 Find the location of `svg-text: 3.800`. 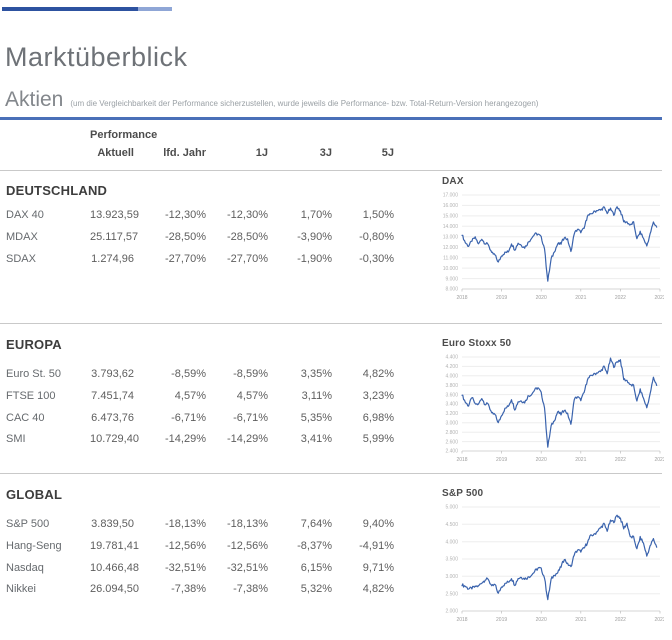

svg-text: 3.800 is located at coordinates (451, 386).